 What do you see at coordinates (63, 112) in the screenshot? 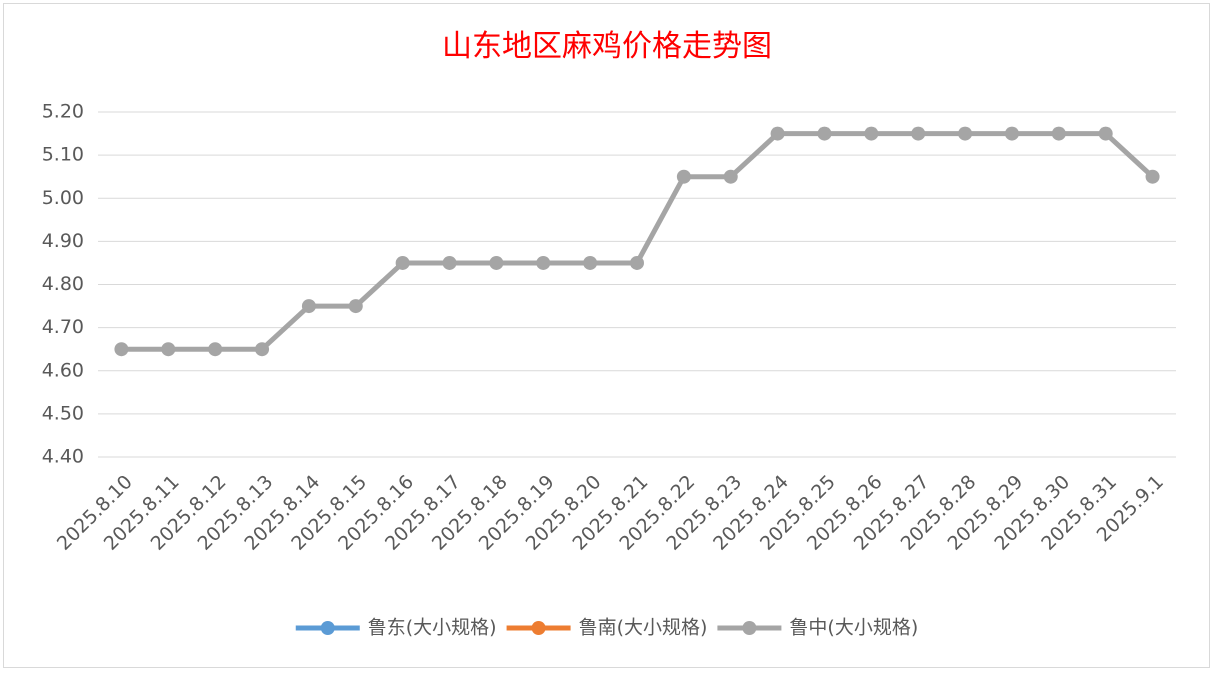
I see `y-tick-label: 5.20` at bounding box center [63, 112].